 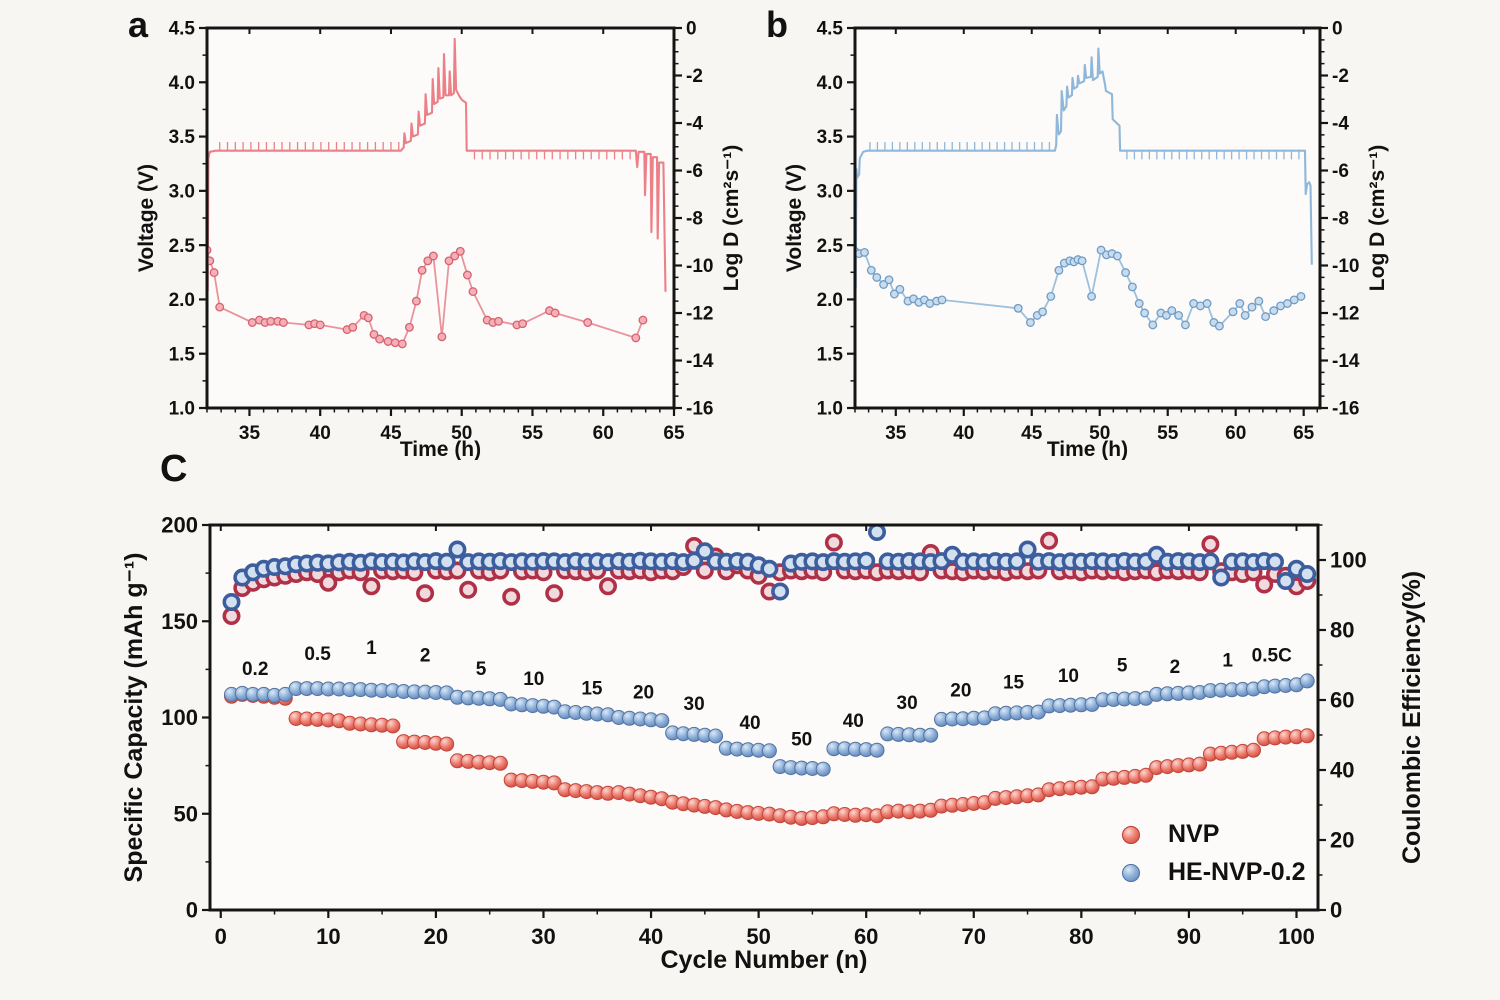 What do you see at coordinates (533, 679) in the screenshot?
I see `rate-label: 10` at bounding box center [533, 679].